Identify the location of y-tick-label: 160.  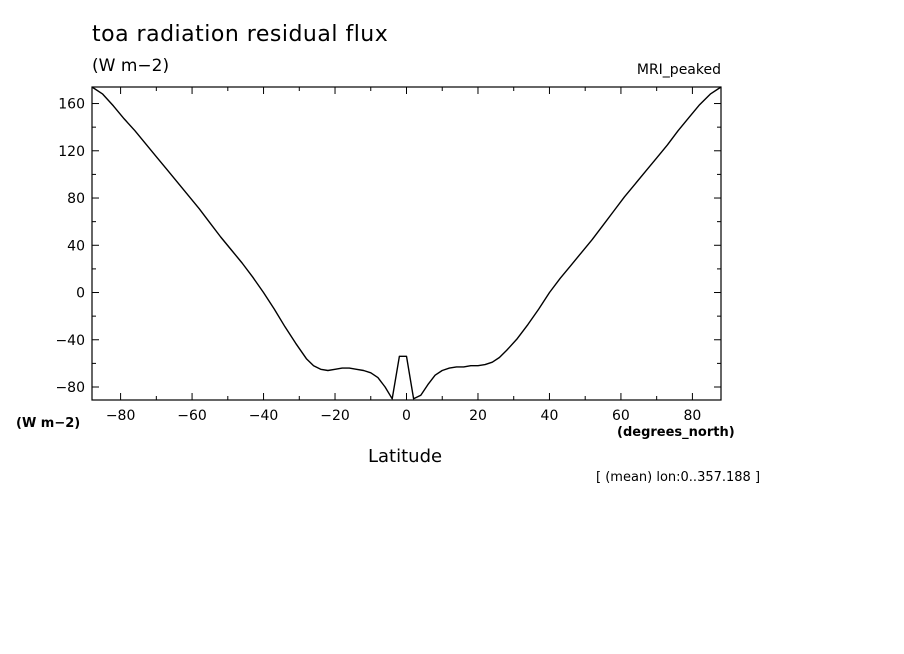
(71, 105).